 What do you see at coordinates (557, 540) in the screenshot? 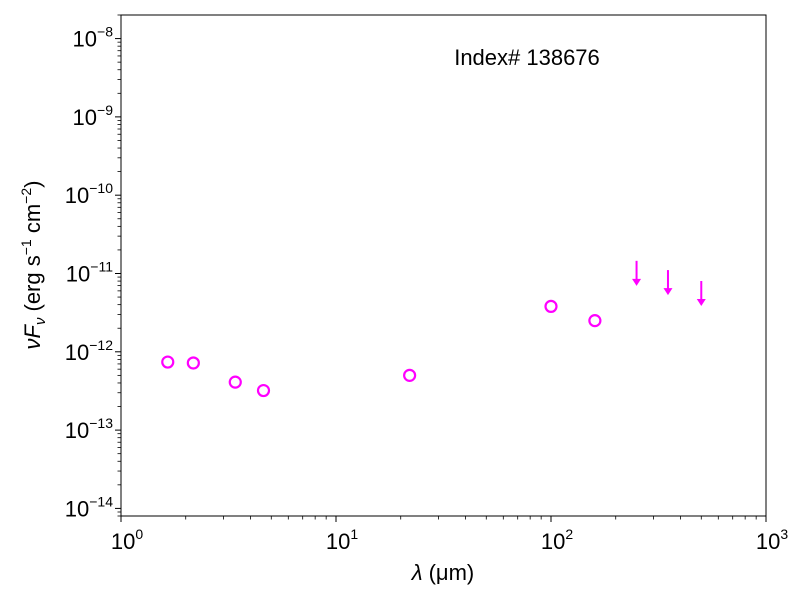
I see `x-tick-label: 10²` at bounding box center [557, 540].